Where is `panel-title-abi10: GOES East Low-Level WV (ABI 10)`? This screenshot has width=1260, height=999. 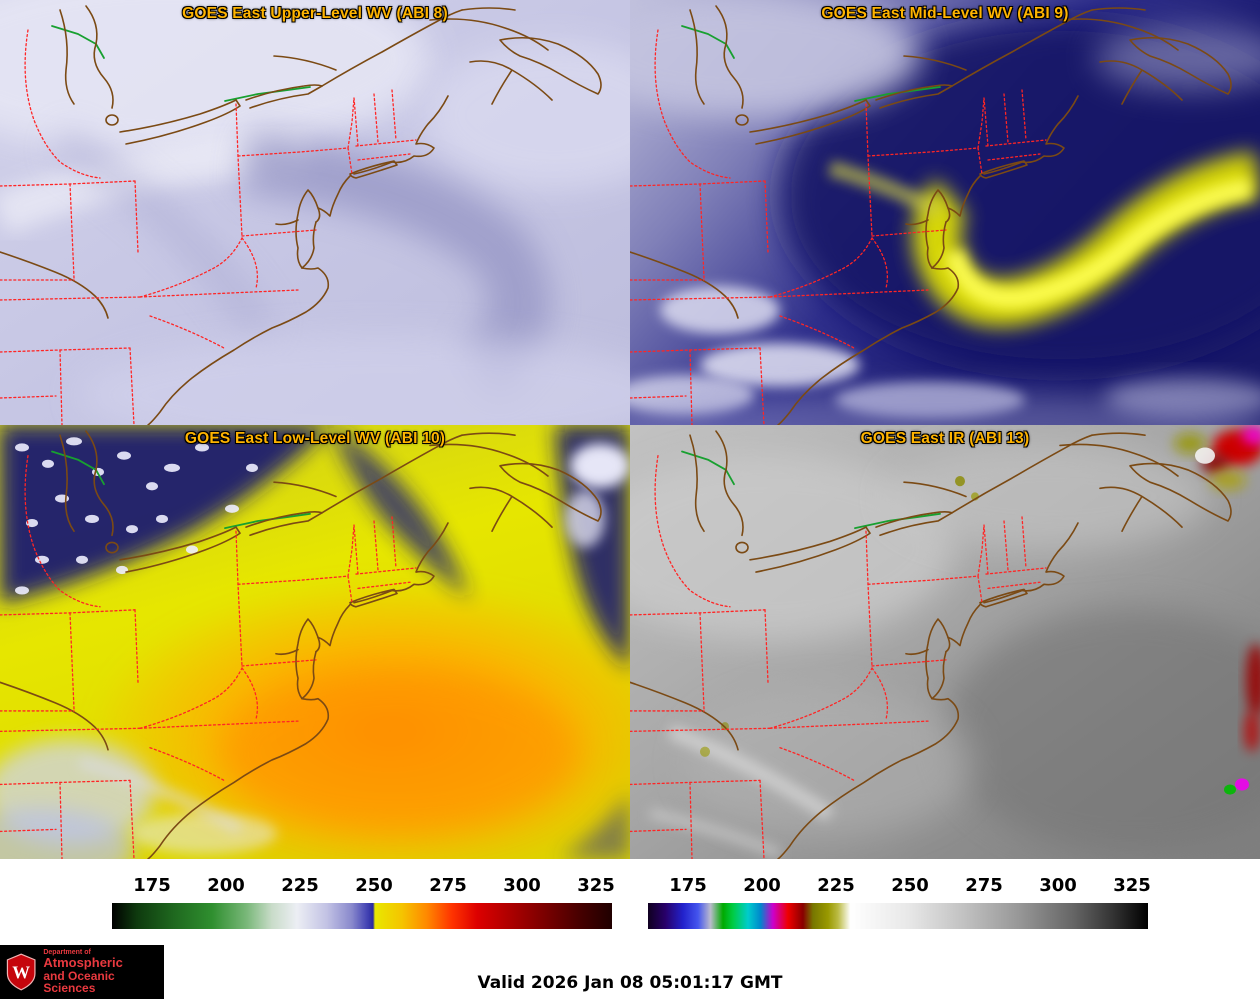 panel-title-abi10: GOES East Low-Level WV (ABI 10) is located at coordinates (315, 438).